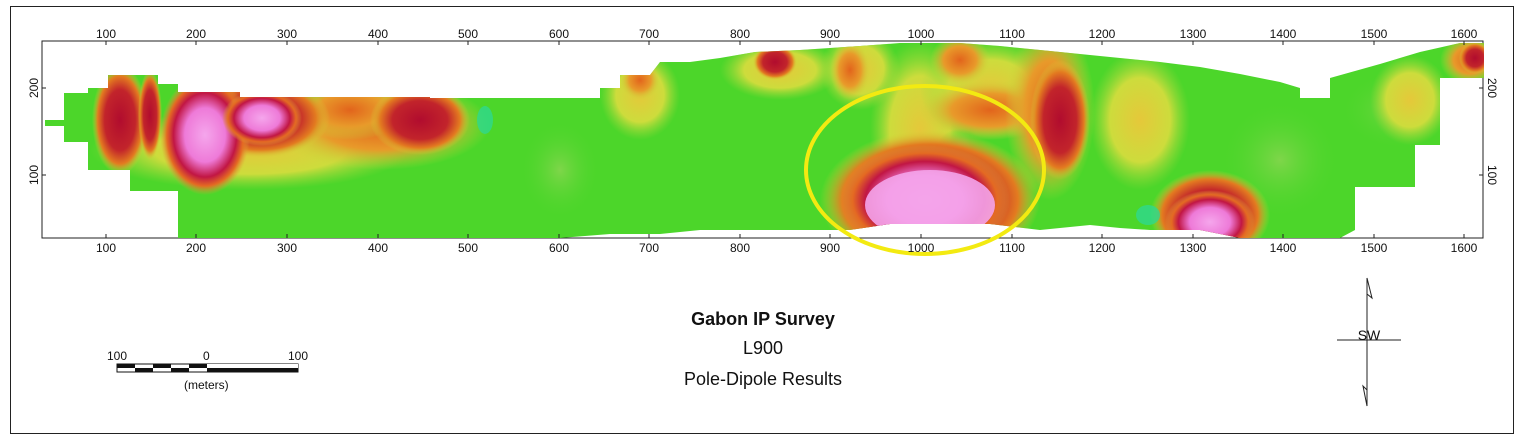 The width and height of the screenshot is (1524, 444). Describe the element at coordinates (298, 356) in the screenshot. I see `scale-right-label: 100` at that location.